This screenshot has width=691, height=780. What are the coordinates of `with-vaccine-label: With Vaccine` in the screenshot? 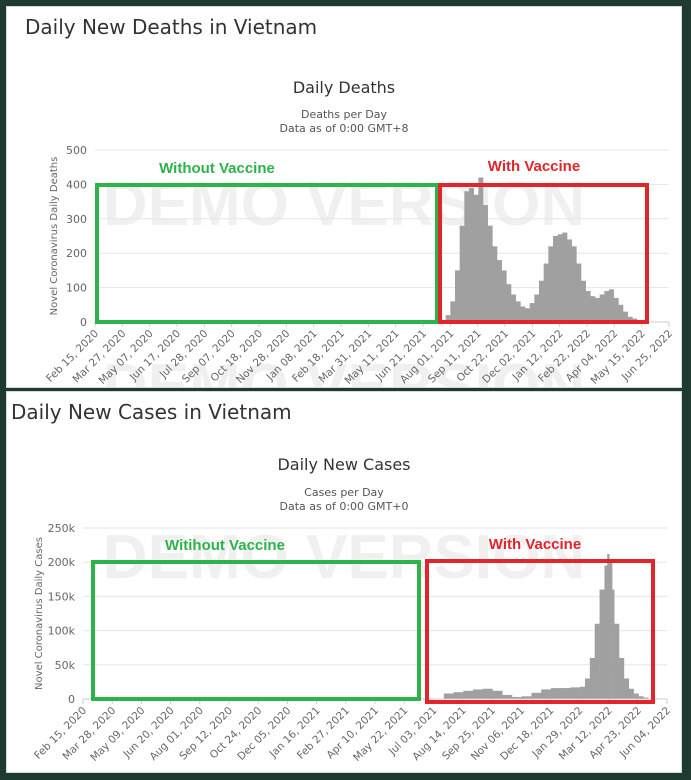 It's located at (534, 166).